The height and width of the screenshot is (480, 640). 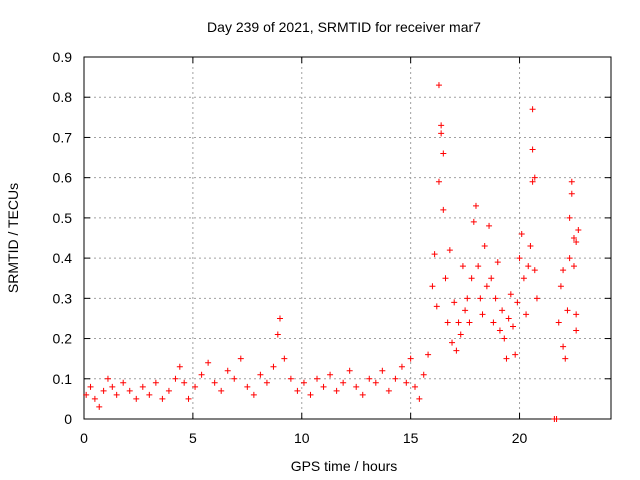 I want to click on y-tick-label: 0.2, so click(x=63, y=339).